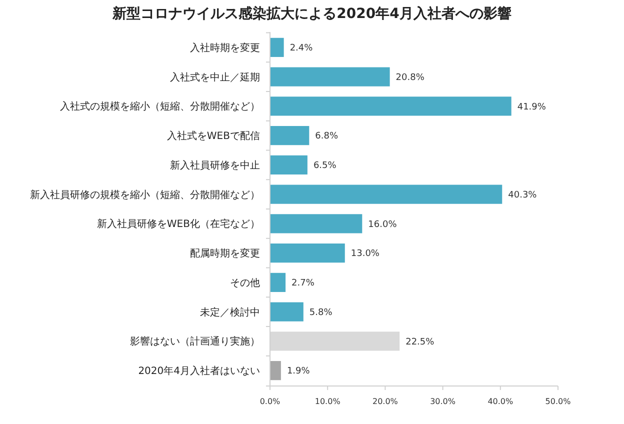 This screenshot has width=624, height=424. Describe the element at coordinates (325, 166) in the screenshot. I see `data-label: 6.5%` at that location.